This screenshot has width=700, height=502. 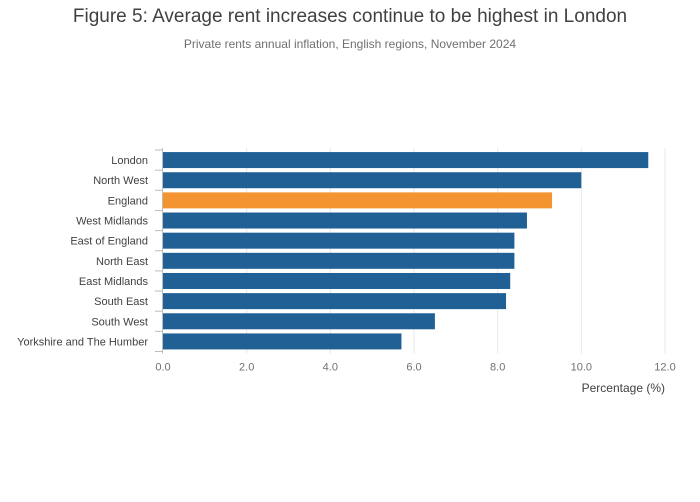 I want to click on category-label: North West, so click(x=120, y=181).